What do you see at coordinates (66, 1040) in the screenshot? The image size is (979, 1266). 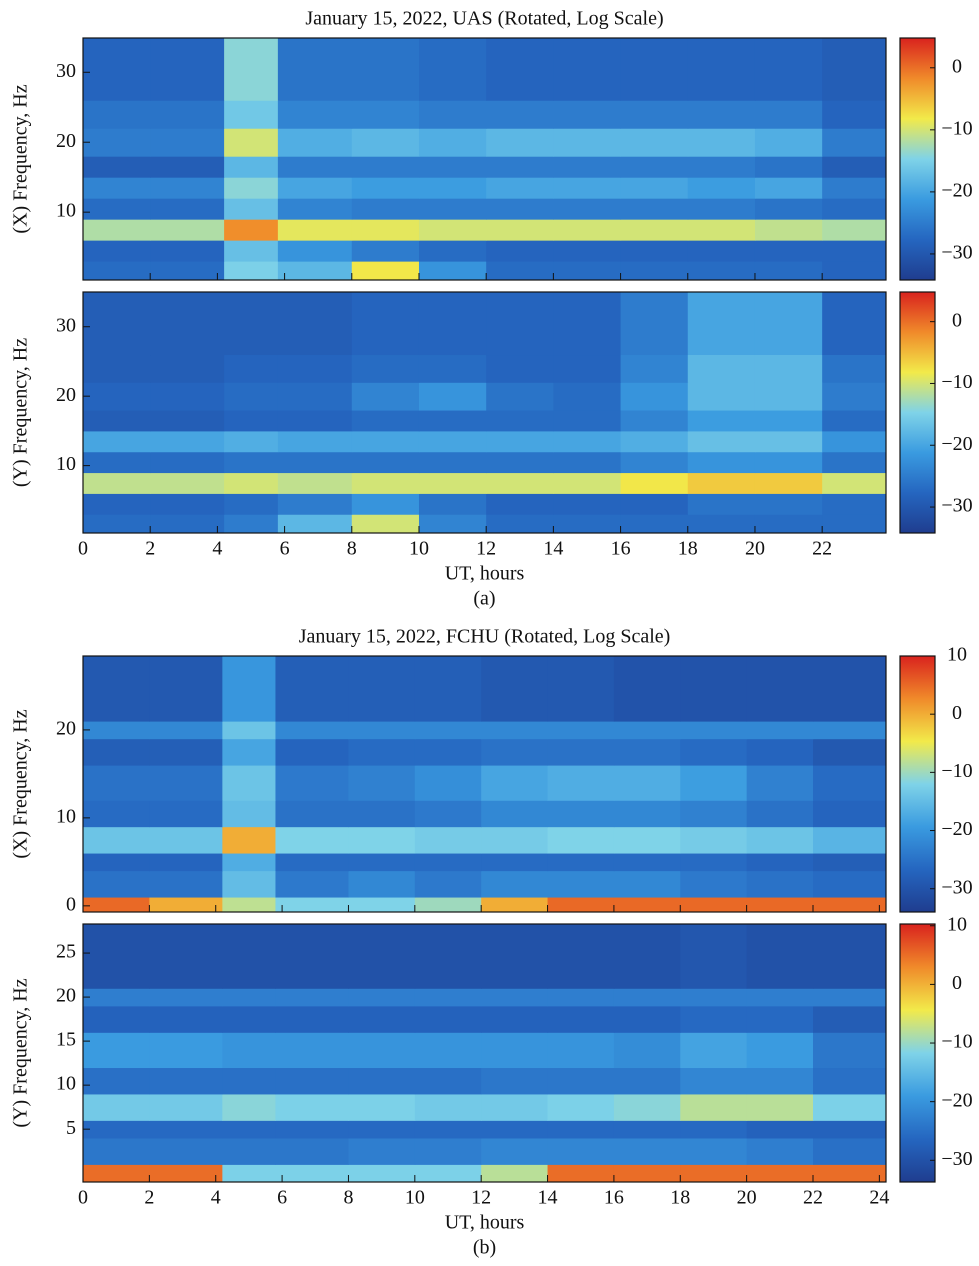 I see `y-tick-label: 15` at bounding box center [66, 1040].